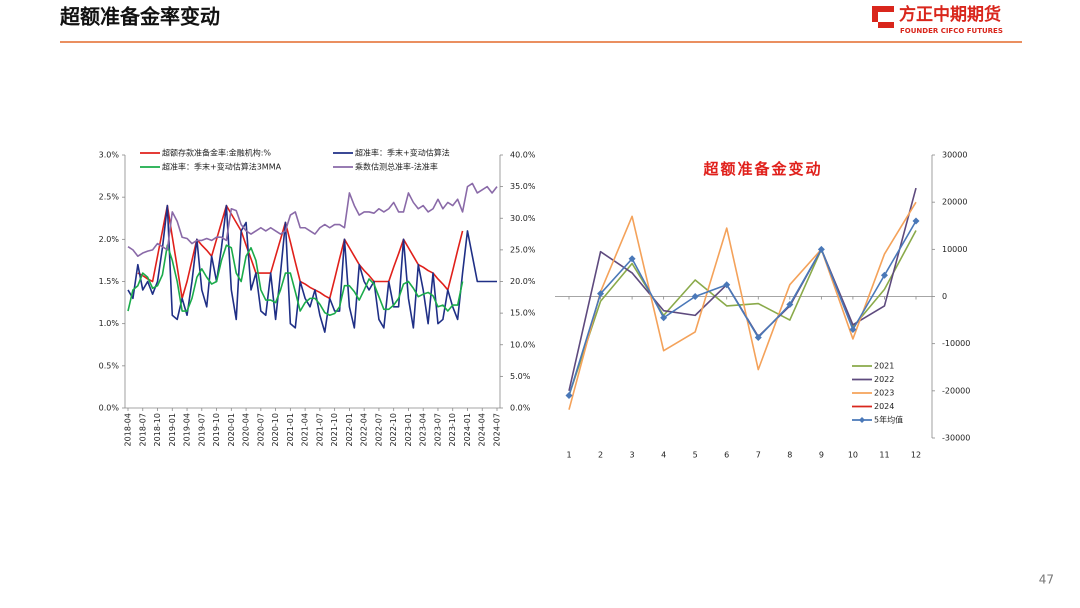 This screenshot has height=608, width=1080. I want to click on y2-tick-label: 0.0%, so click(520, 408).